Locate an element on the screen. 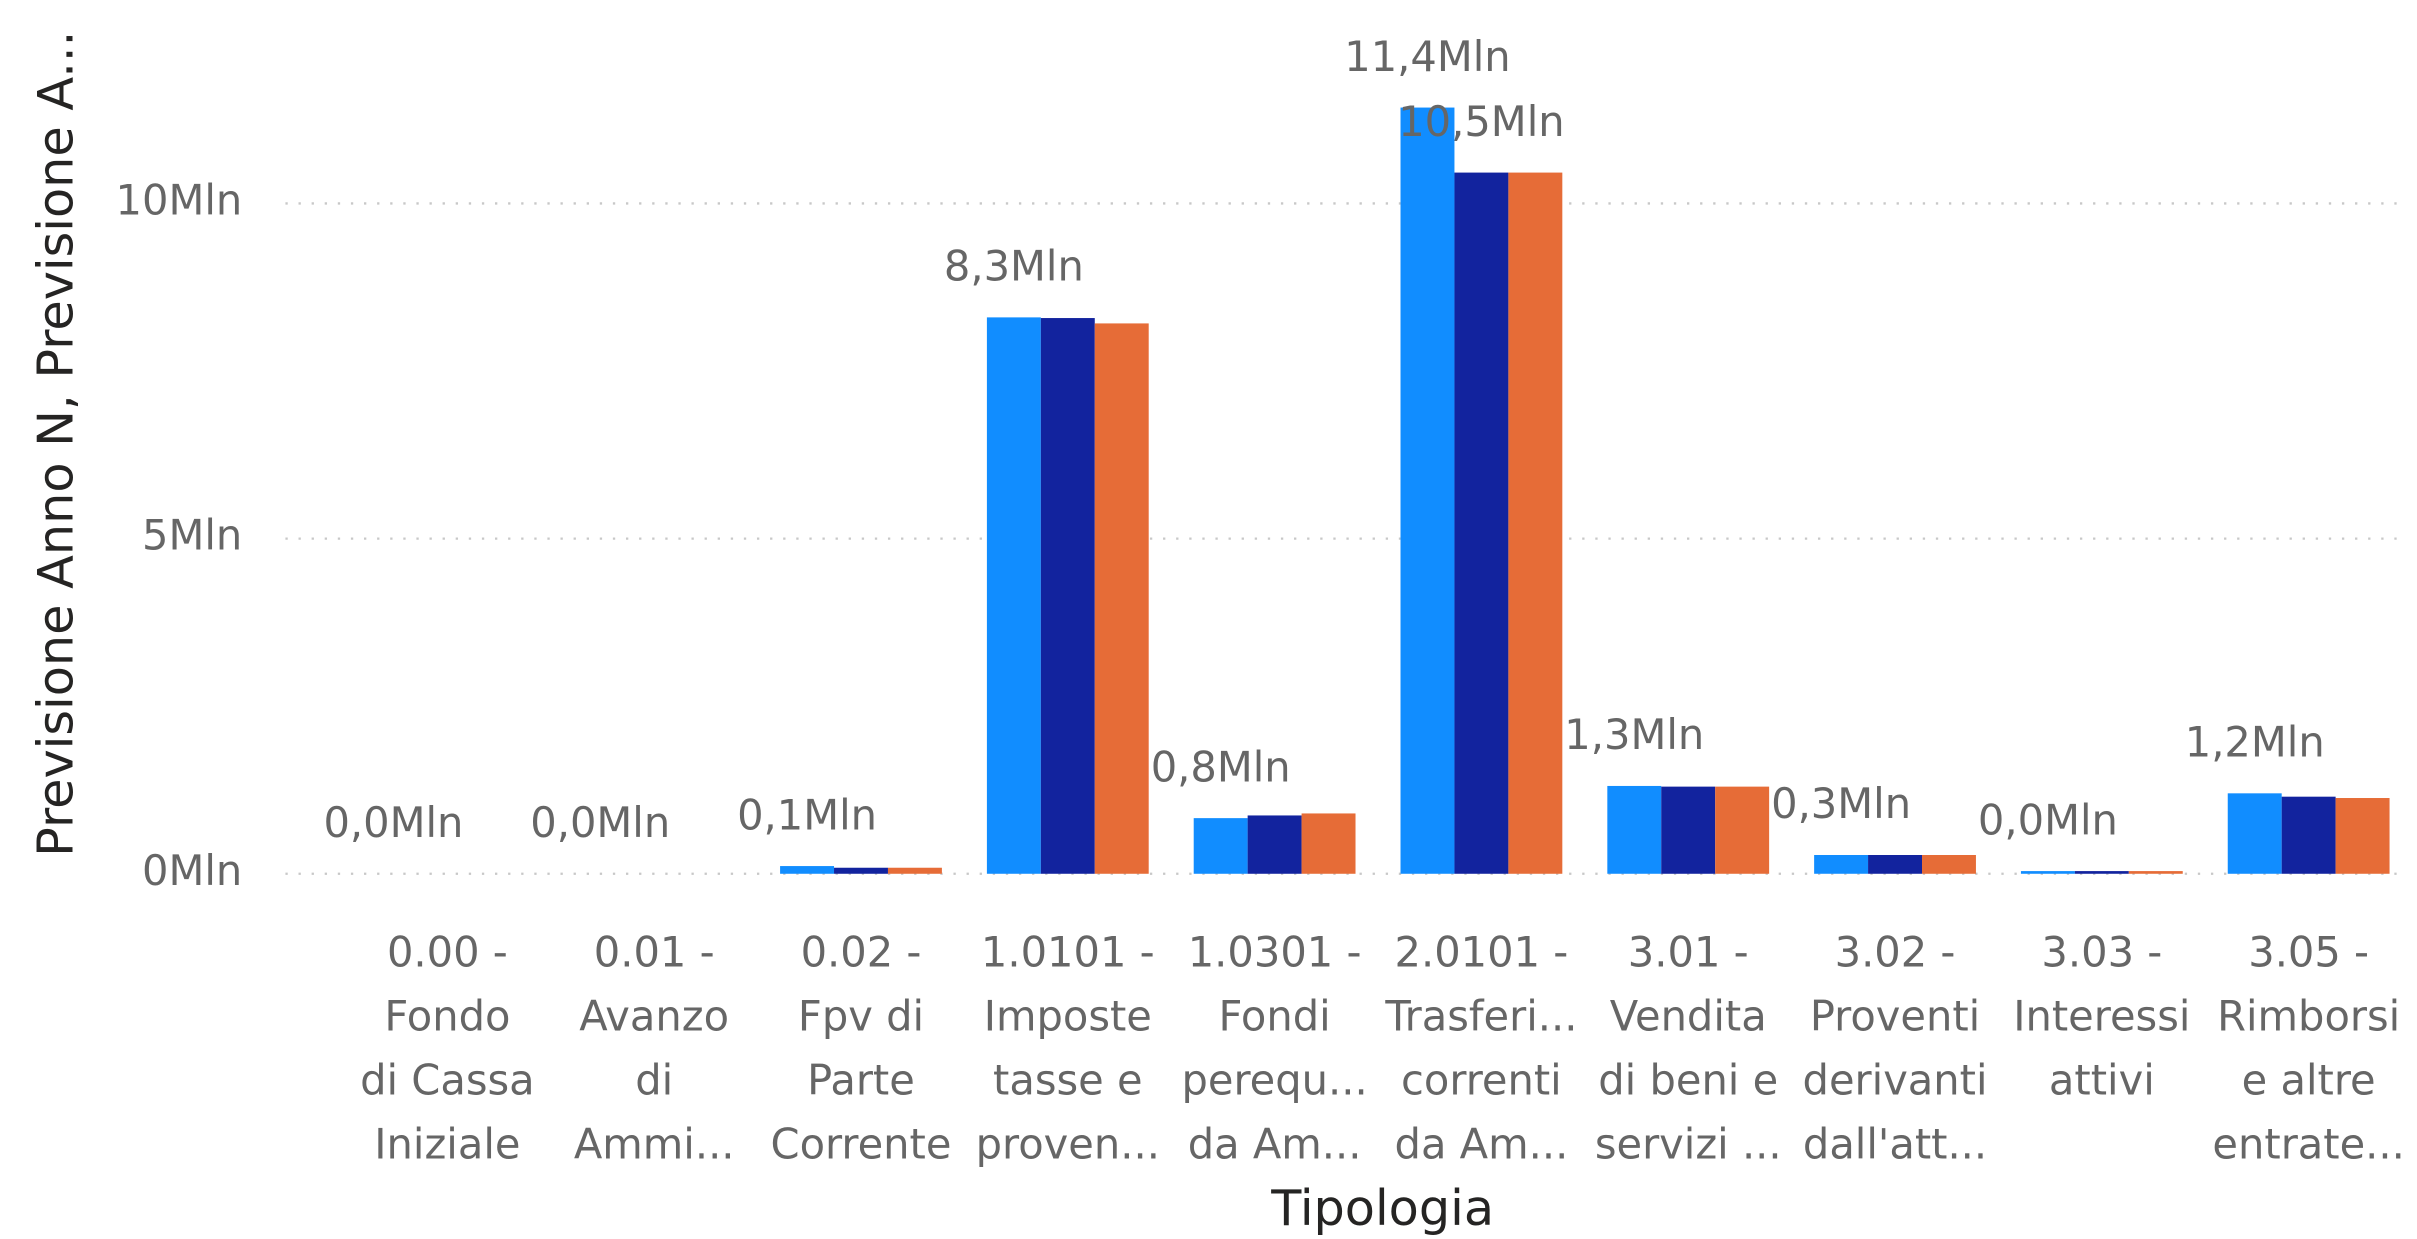 The height and width of the screenshot is (1239, 2417). x-tick-label: attivi is located at coordinates (2102, 1079).